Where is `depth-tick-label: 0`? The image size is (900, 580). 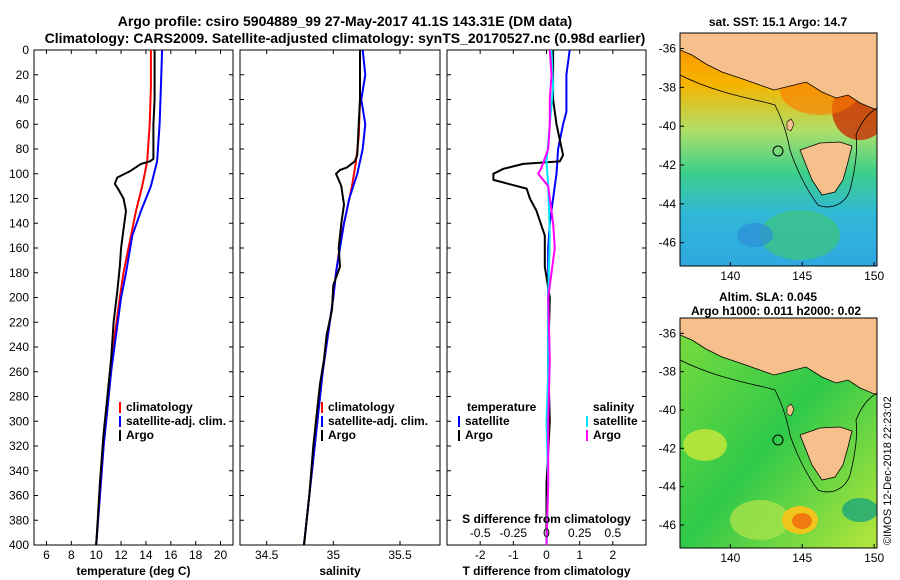 depth-tick-label: 0 is located at coordinates (25, 50).